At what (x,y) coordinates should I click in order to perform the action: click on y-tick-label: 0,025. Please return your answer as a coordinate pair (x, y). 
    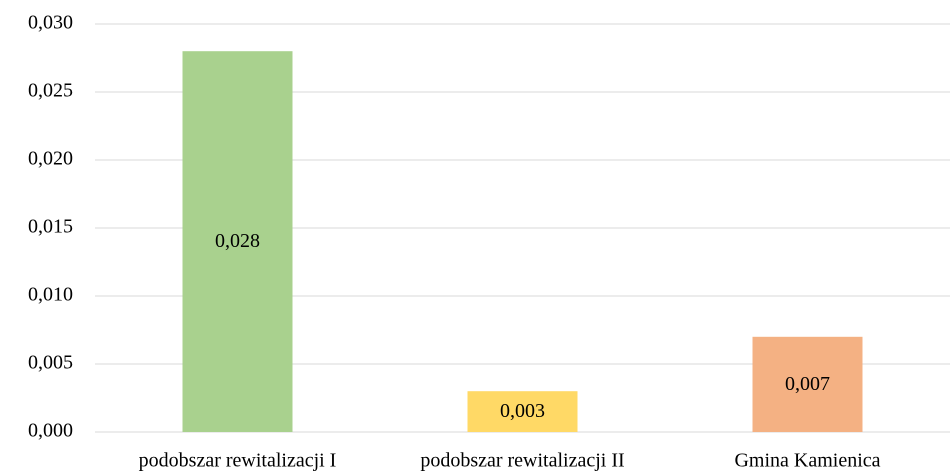
    Looking at the image, I should click on (50, 91).